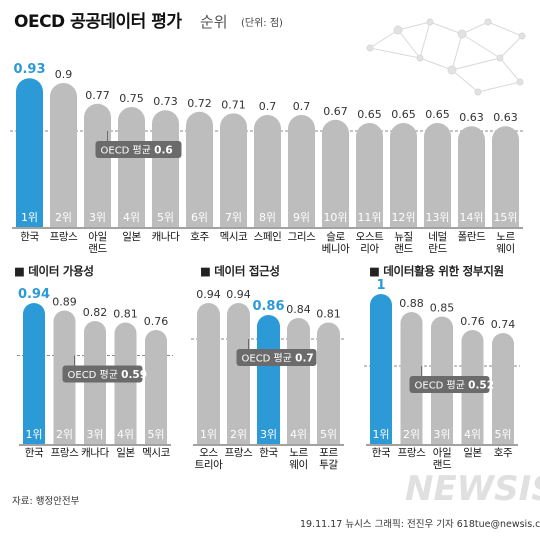 This screenshot has width=540, height=538. I want to click on value-label: 0.93, so click(29, 69).